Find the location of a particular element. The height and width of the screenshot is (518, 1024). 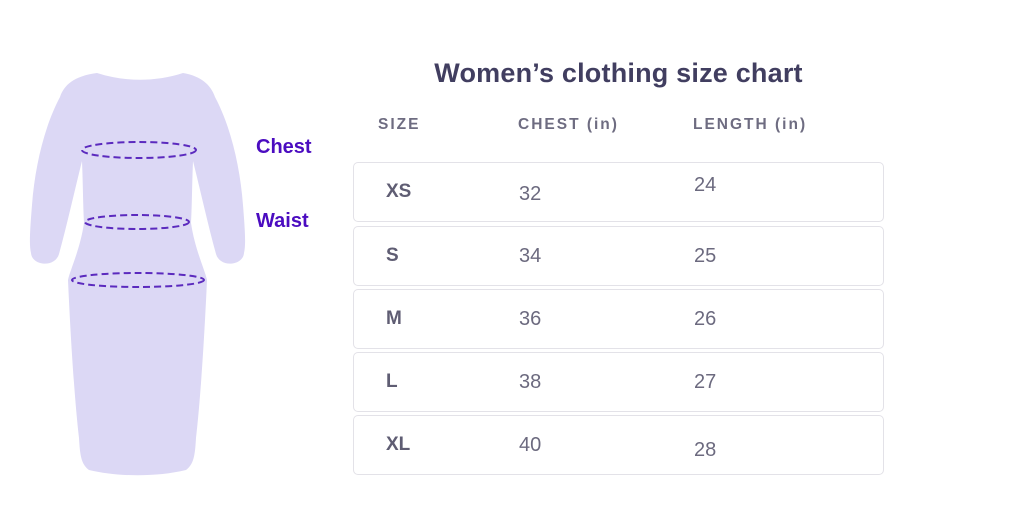

chest-value: 40 is located at coordinates (530, 444).